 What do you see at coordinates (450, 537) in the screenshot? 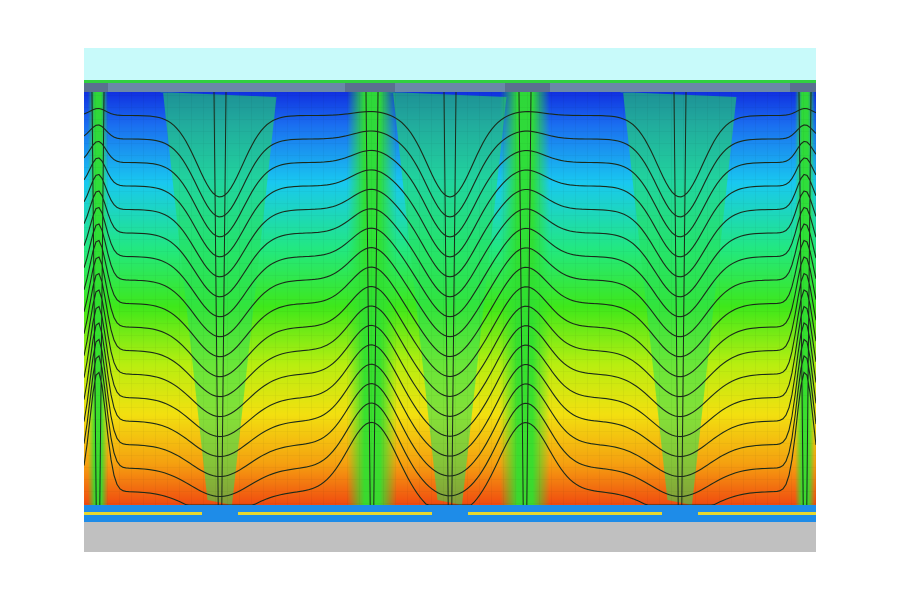
I see `substrate` at bounding box center [450, 537].